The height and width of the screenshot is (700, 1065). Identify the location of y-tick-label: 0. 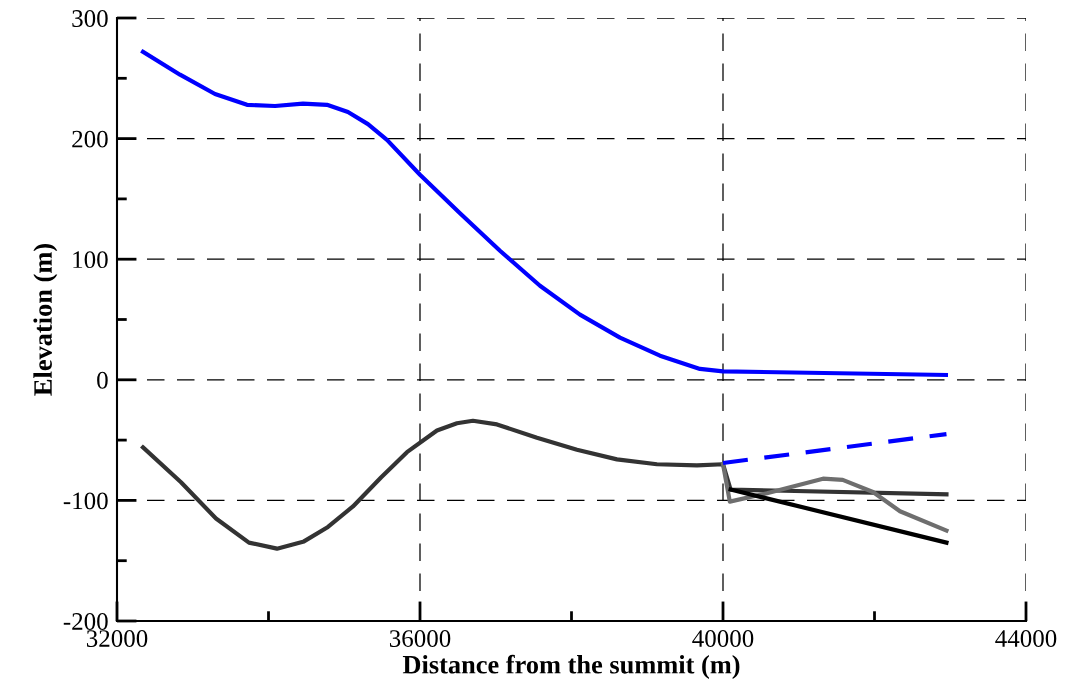
(102, 380).